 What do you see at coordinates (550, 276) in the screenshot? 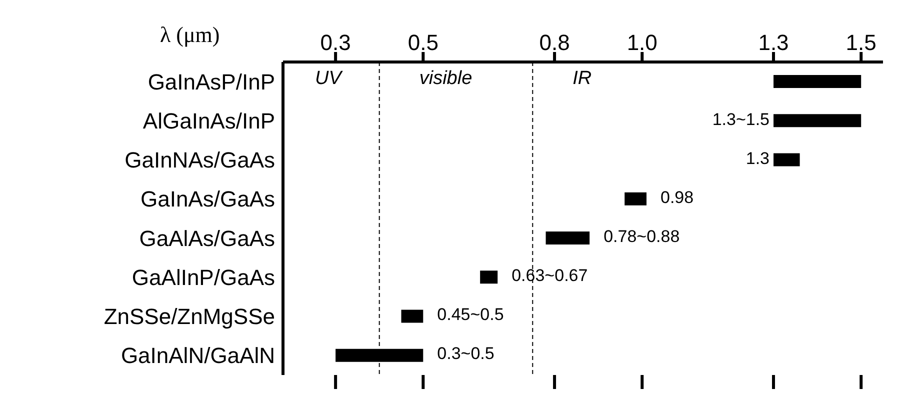
I see `annotation: 0.63~0.67` at bounding box center [550, 276].